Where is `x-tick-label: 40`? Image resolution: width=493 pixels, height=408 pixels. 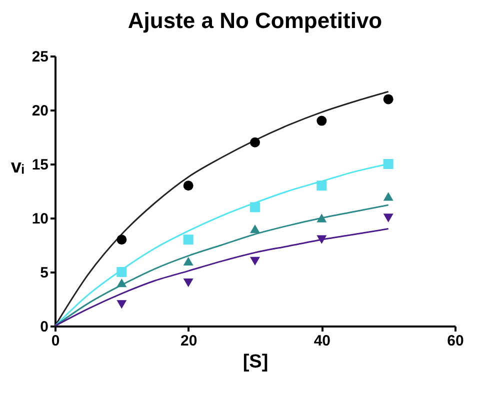 x-tick-label: 40 is located at coordinates (322, 341).